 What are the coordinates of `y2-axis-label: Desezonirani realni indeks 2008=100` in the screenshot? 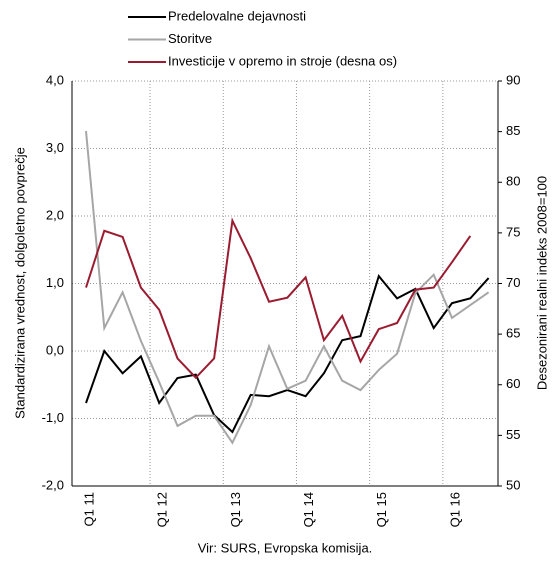 It's located at (541, 283).